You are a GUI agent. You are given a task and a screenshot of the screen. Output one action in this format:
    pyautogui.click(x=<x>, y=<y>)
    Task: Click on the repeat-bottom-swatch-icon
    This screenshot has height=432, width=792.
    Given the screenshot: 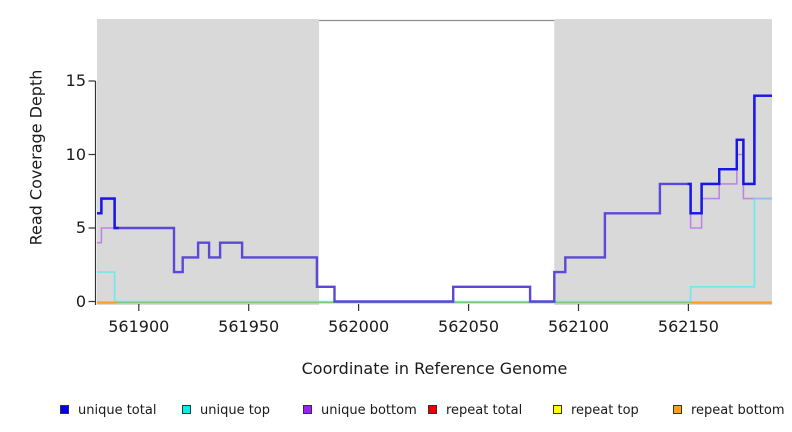 What is the action you would take?
    pyautogui.click(x=677, y=409)
    